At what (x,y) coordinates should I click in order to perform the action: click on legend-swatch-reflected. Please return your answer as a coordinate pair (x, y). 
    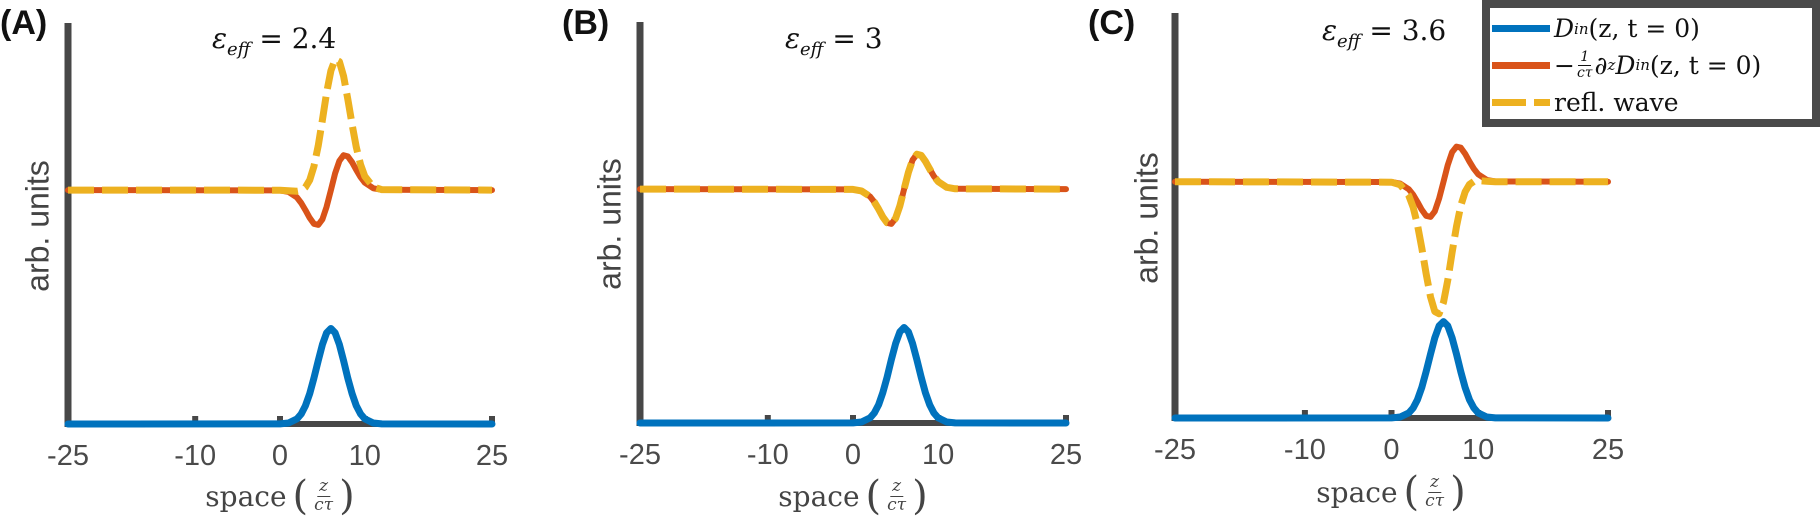
    Looking at the image, I should click on (1521, 102).